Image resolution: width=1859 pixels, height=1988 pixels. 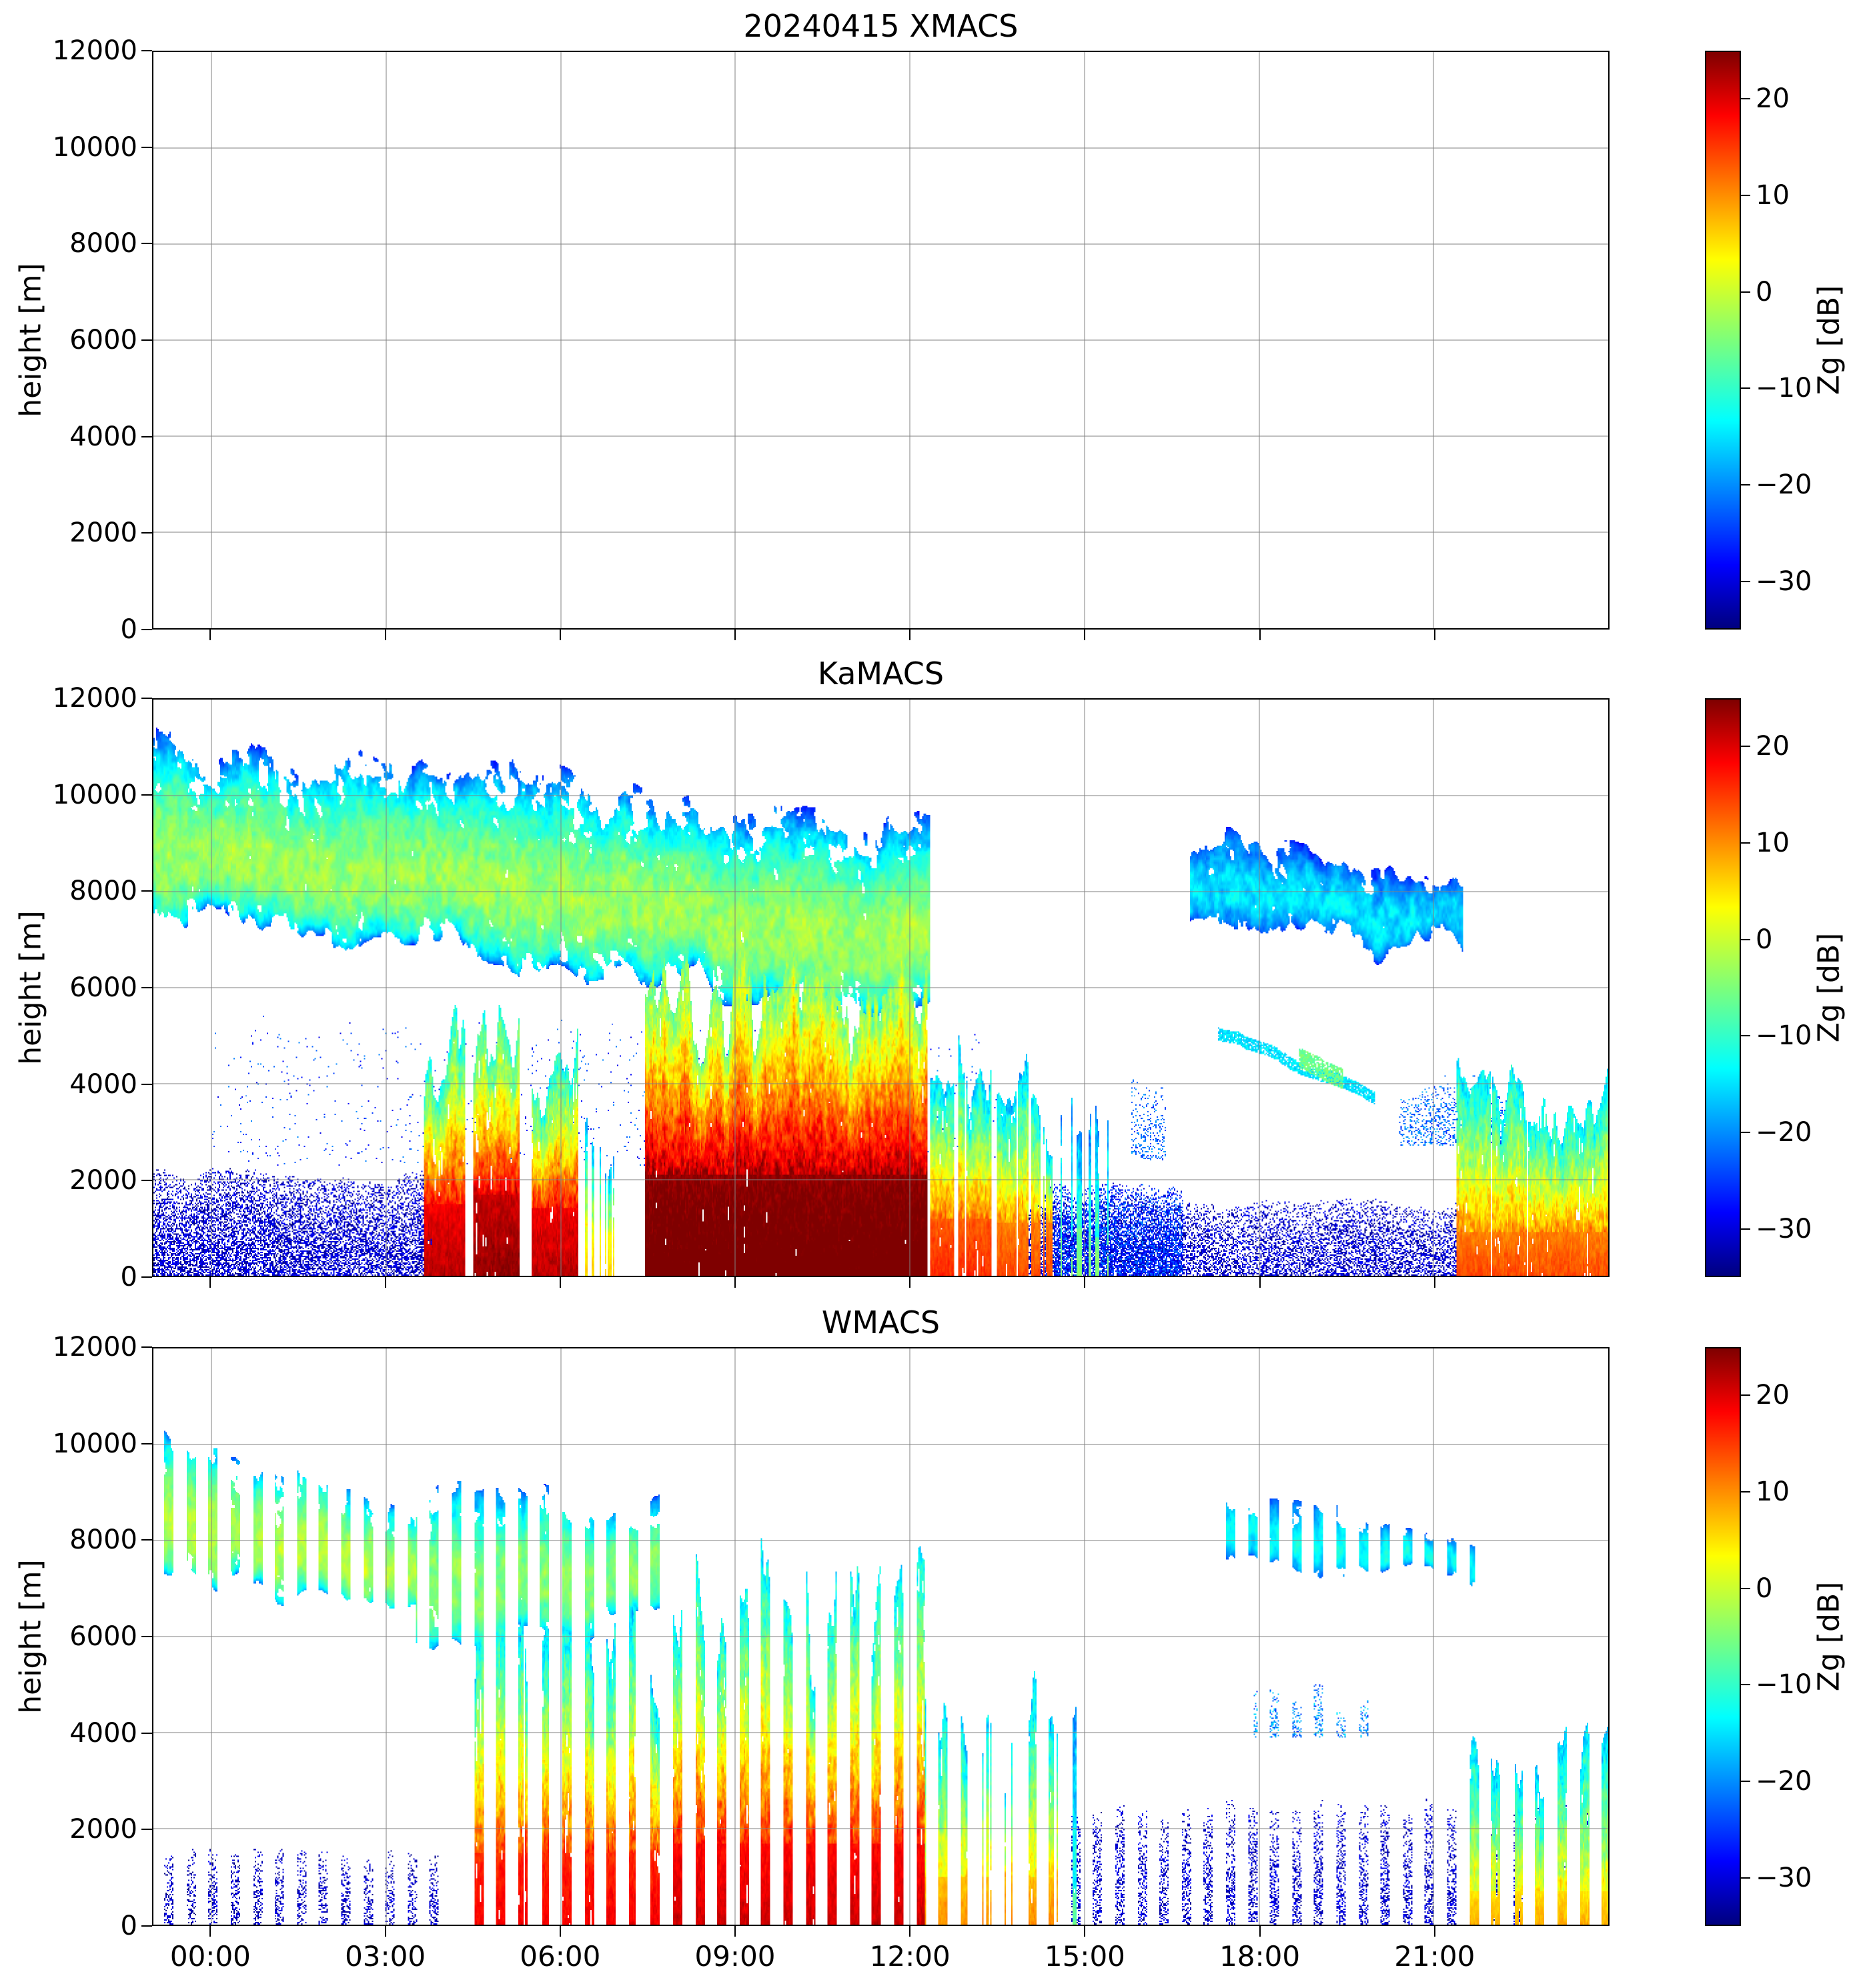 I want to click on colorbar-tick-label: −30, so click(x=1784, y=1228).